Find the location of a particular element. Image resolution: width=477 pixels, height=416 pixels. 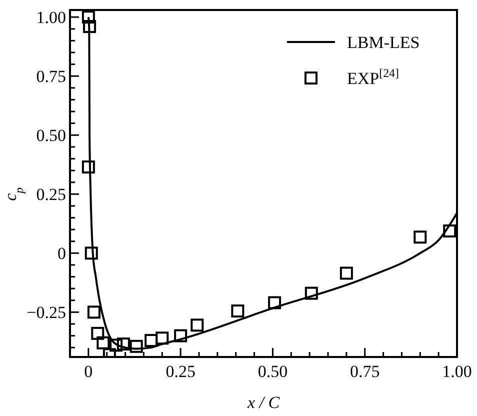

x-tick-label: 0 is located at coordinates (88, 371).